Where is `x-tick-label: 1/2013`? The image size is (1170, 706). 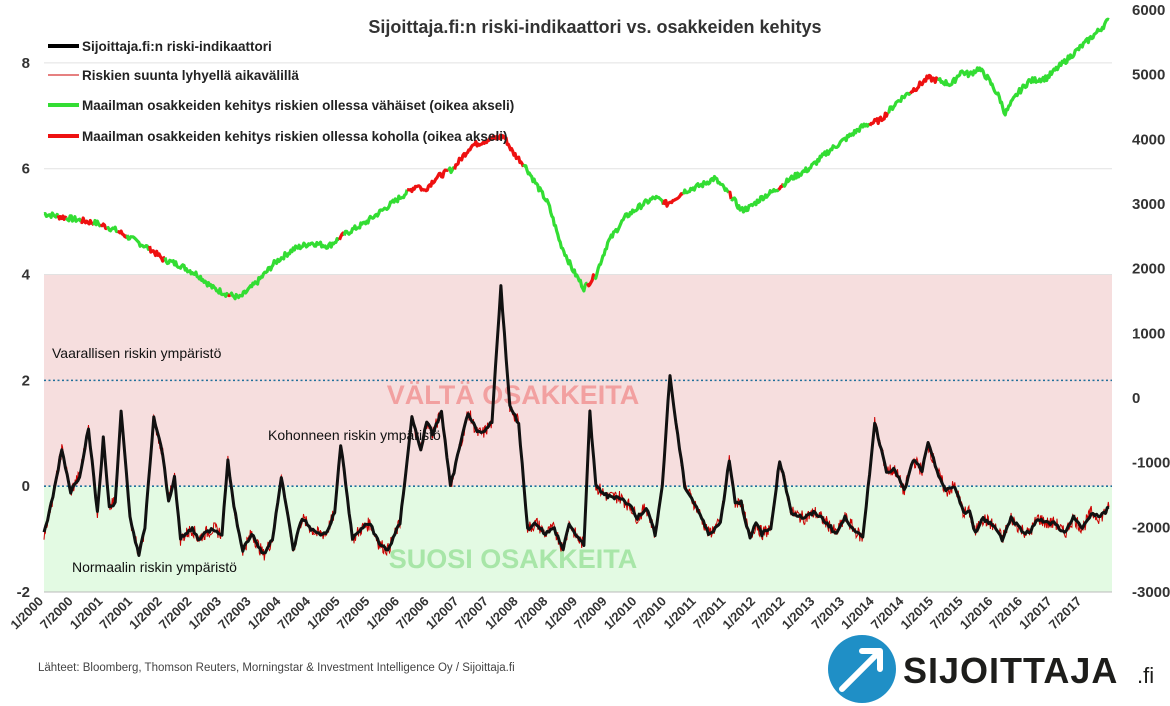
x-tick-label: 1/2013 is located at coordinates (798, 613).